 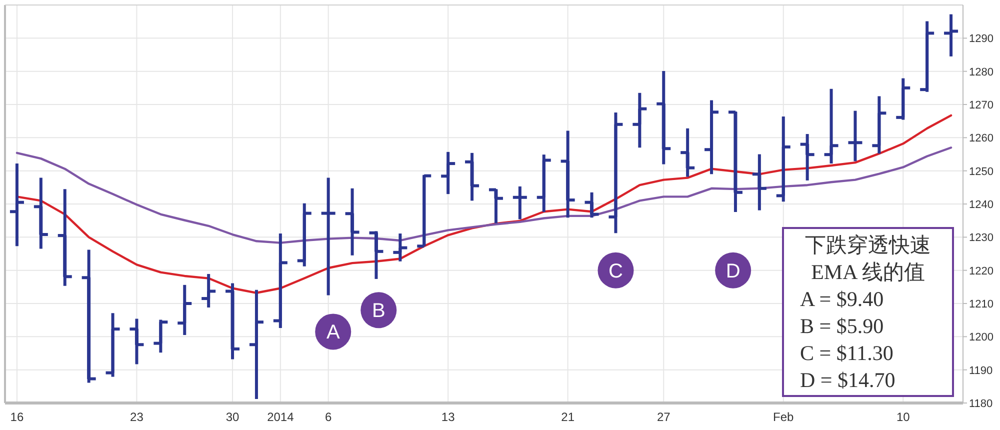 I want to click on y-tick-label: 1210, so click(x=981, y=304).